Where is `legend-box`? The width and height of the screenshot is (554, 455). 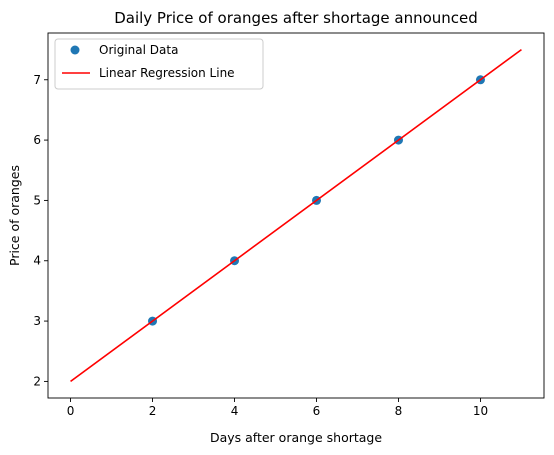
legend-box is located at coordinates (159, 64).